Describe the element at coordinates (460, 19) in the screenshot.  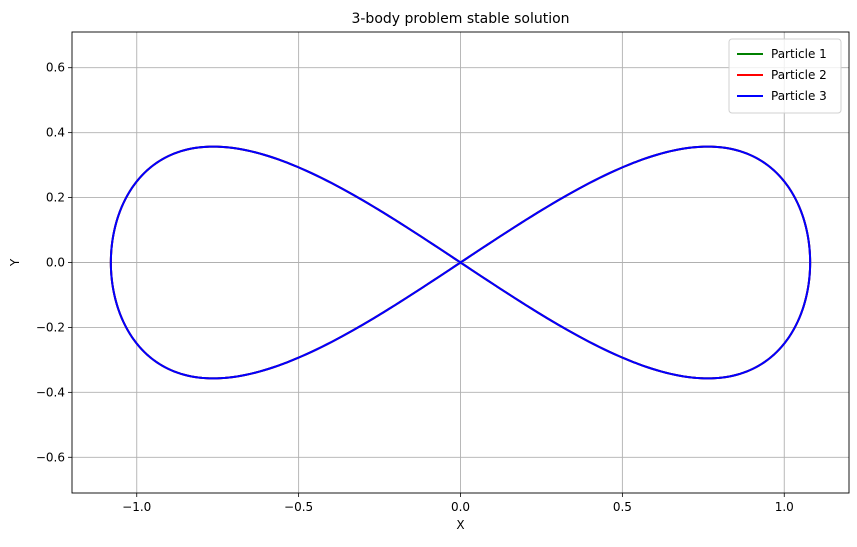
I see `chart-title: 3-body problem stable solution` at that location.